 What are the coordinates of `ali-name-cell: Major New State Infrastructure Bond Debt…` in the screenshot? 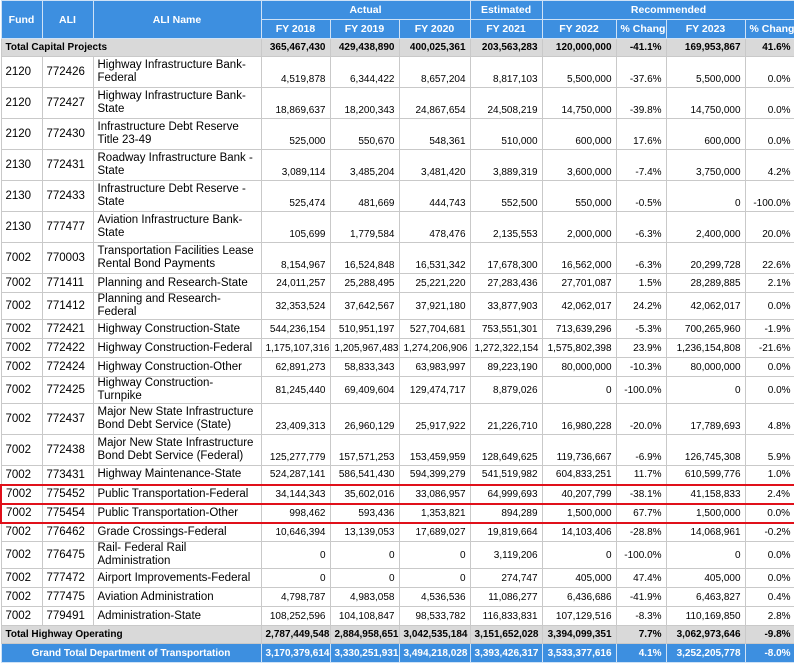 It's located at (177, 419).